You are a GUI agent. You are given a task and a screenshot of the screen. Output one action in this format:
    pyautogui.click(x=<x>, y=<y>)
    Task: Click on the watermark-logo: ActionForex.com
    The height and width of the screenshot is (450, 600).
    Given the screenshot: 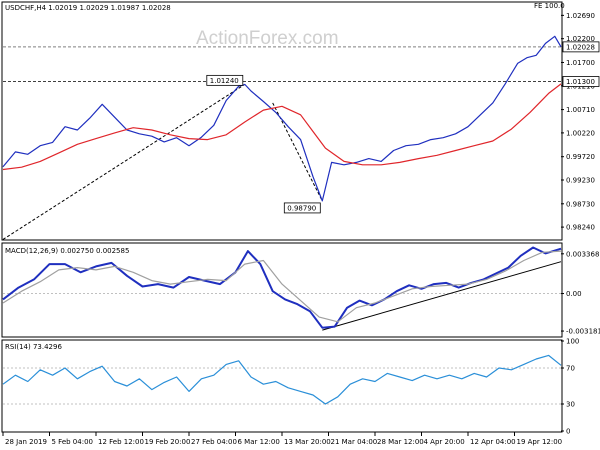 What is the action you would take?
    pyautogui.click(x=267, y=38)
    